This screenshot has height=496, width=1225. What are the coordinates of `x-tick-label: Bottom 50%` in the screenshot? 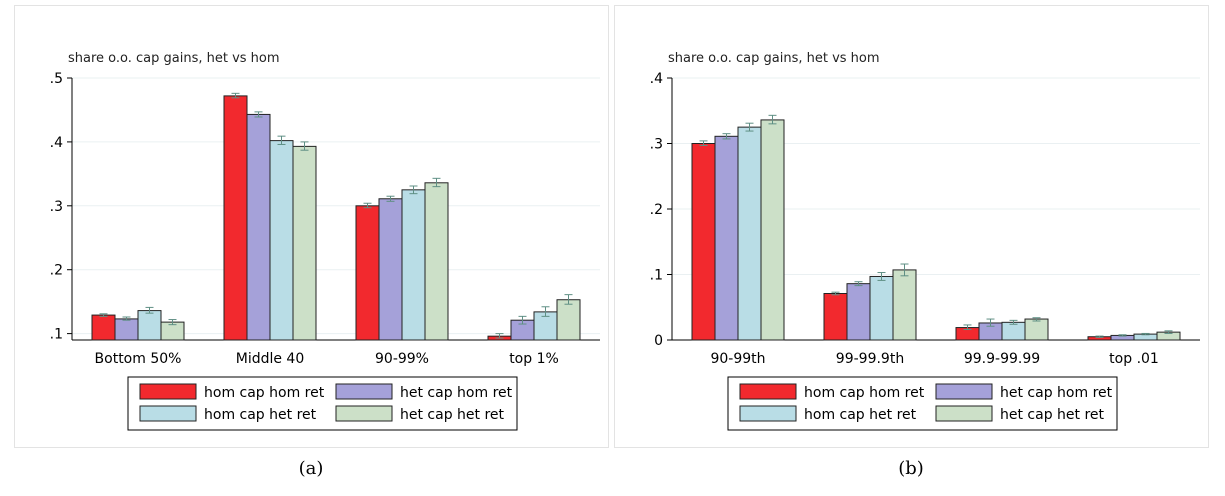 It's located at (138, 359).